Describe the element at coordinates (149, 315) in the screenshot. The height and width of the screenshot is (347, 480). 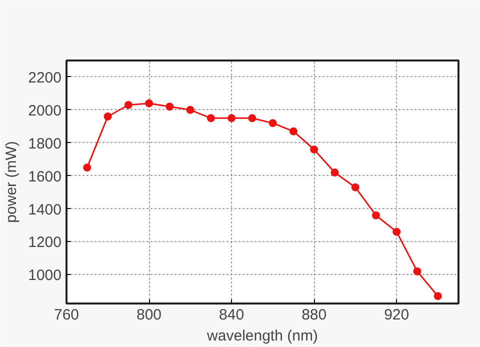
I see `x-tick-label: 800` at that location.